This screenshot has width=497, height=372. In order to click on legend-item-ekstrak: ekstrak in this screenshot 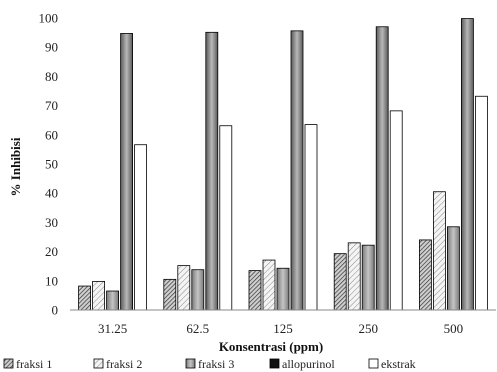, I will do `click(392, 364)`.